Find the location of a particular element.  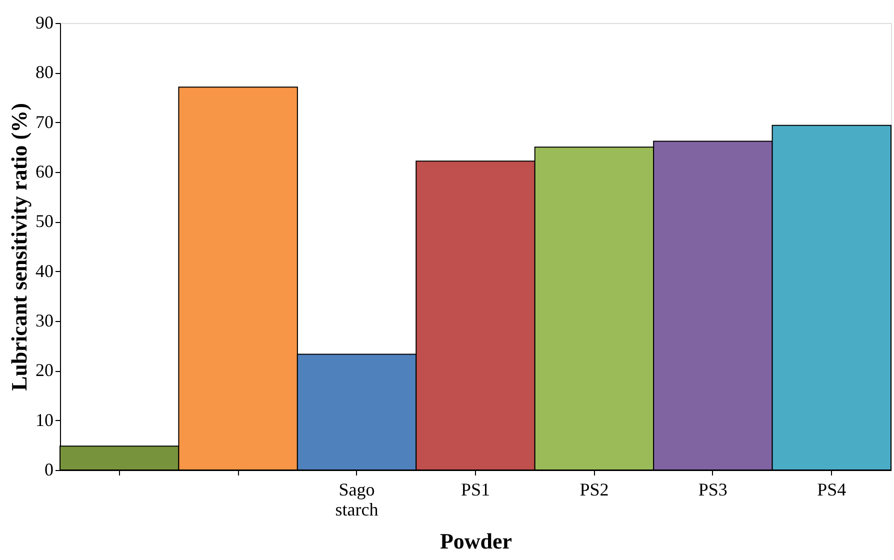

y-tick-label: 80 is located at coordinates (45, 72).